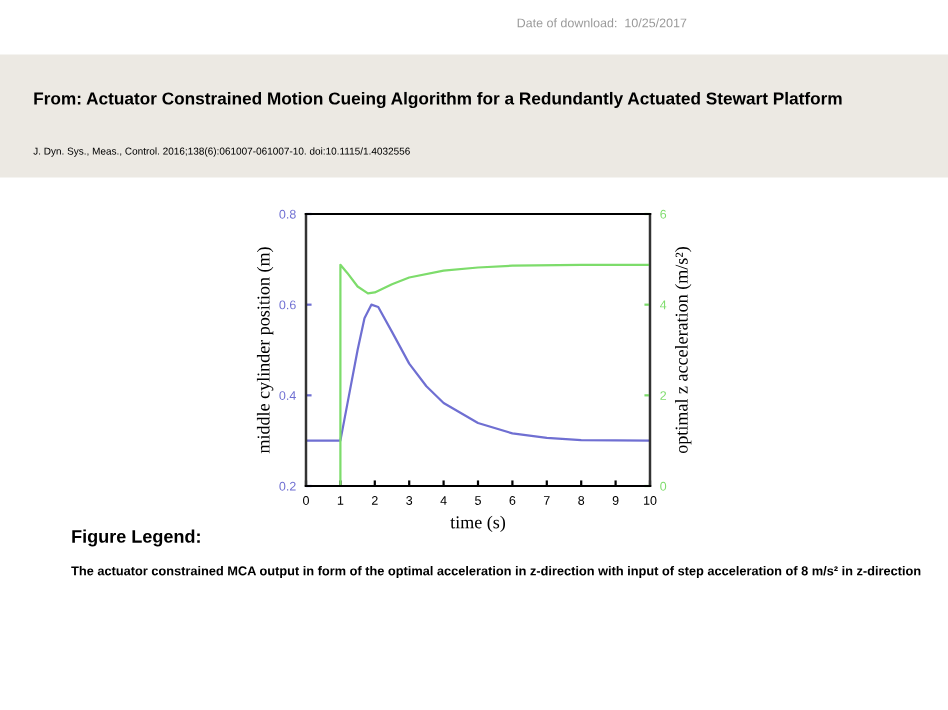 Image resolution: width=948 pixels, height=710 pixels. Describe the element at coordinates (438, 100) in the screenshot. I see `chart-title: From: Actuator Constrained Motion Cueing Algorithm for a Redundantly Actuated Stewart Platform` at that location.